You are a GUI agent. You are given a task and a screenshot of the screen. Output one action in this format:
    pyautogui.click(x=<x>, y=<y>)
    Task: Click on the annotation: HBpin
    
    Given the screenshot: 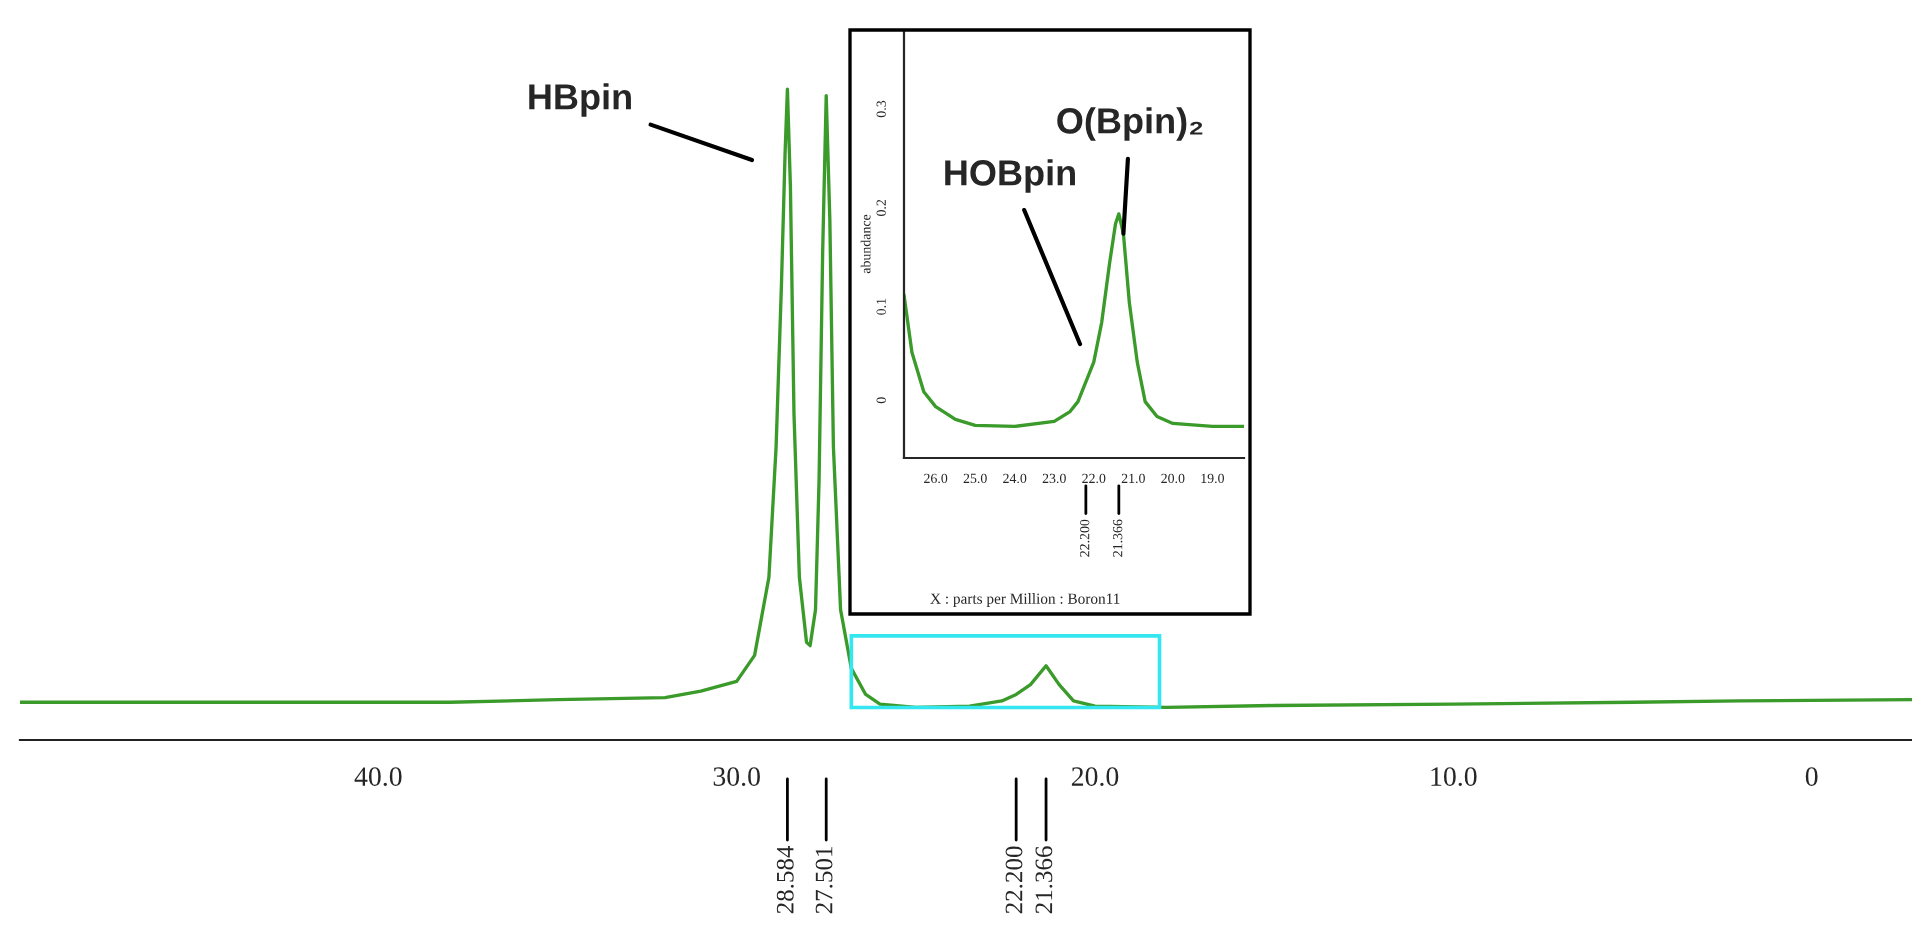 What is the action you would take?
    pyautogui.click(x=580, y=100)
    